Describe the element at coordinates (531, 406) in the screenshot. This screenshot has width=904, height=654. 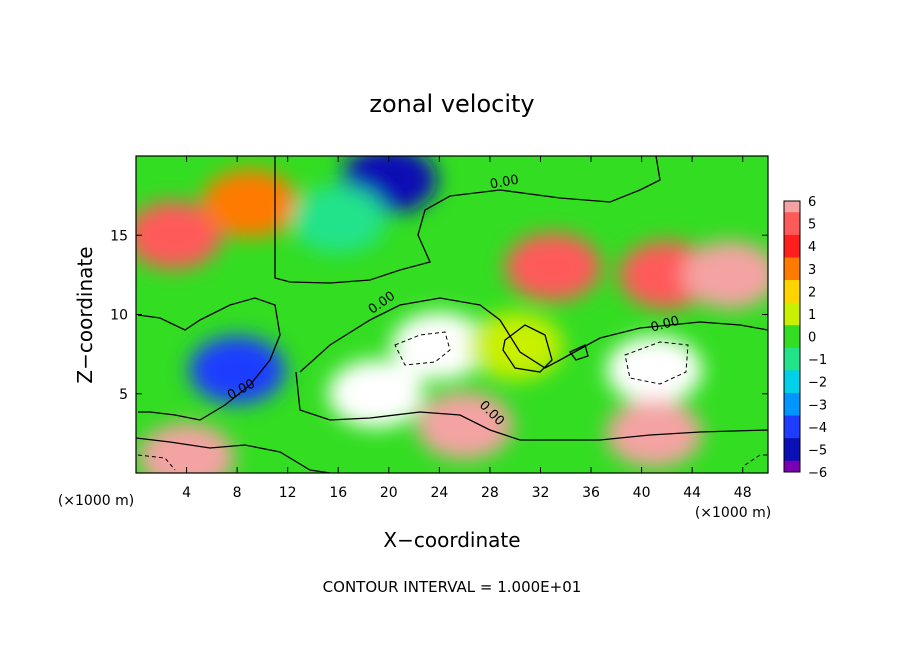
I see `zero-contour-lower` at that location.